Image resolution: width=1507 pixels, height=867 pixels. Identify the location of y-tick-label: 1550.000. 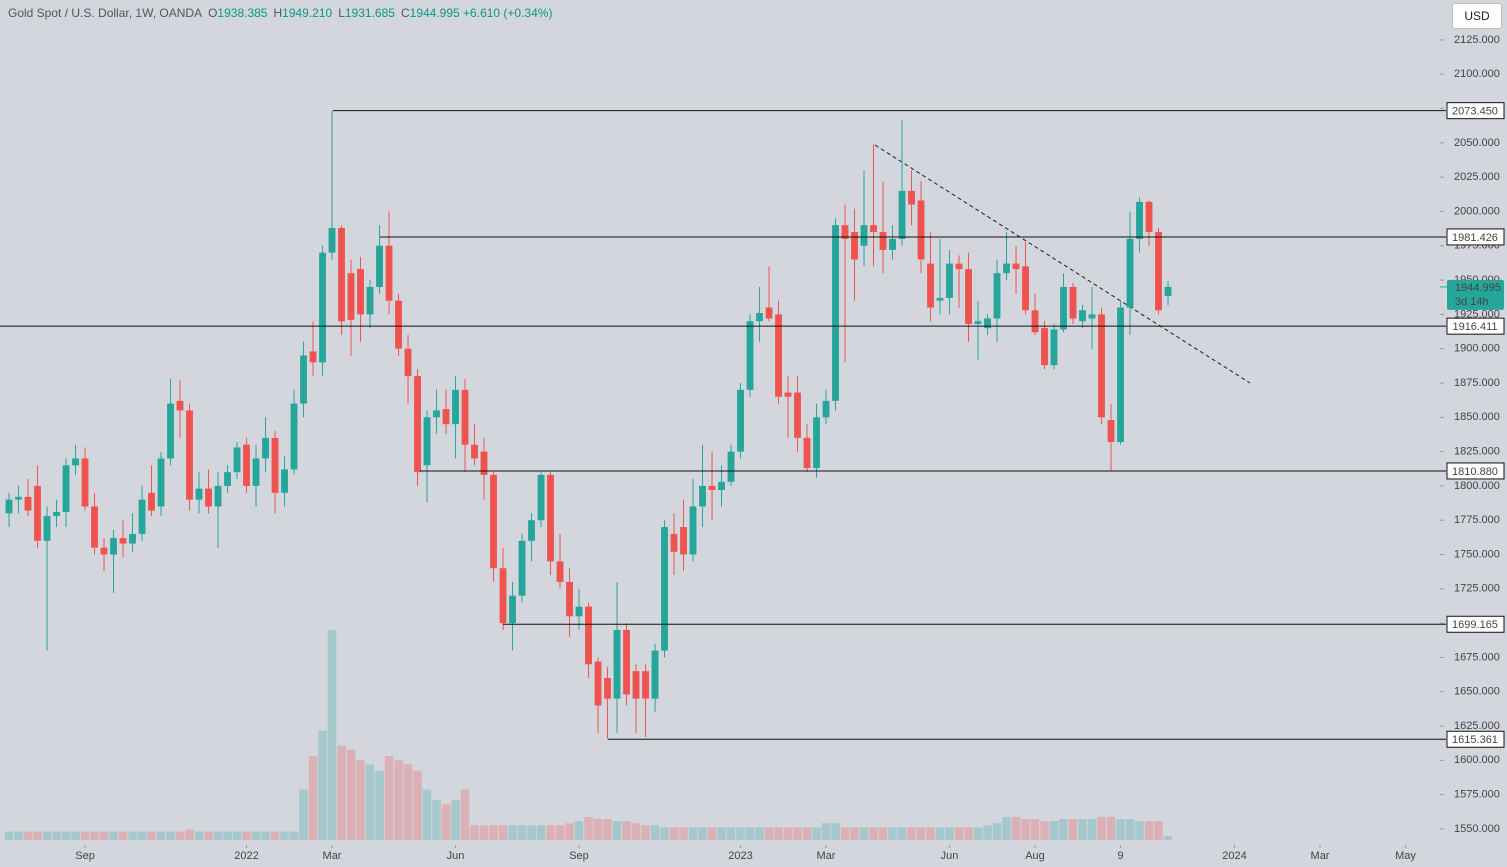
(1477, 829).